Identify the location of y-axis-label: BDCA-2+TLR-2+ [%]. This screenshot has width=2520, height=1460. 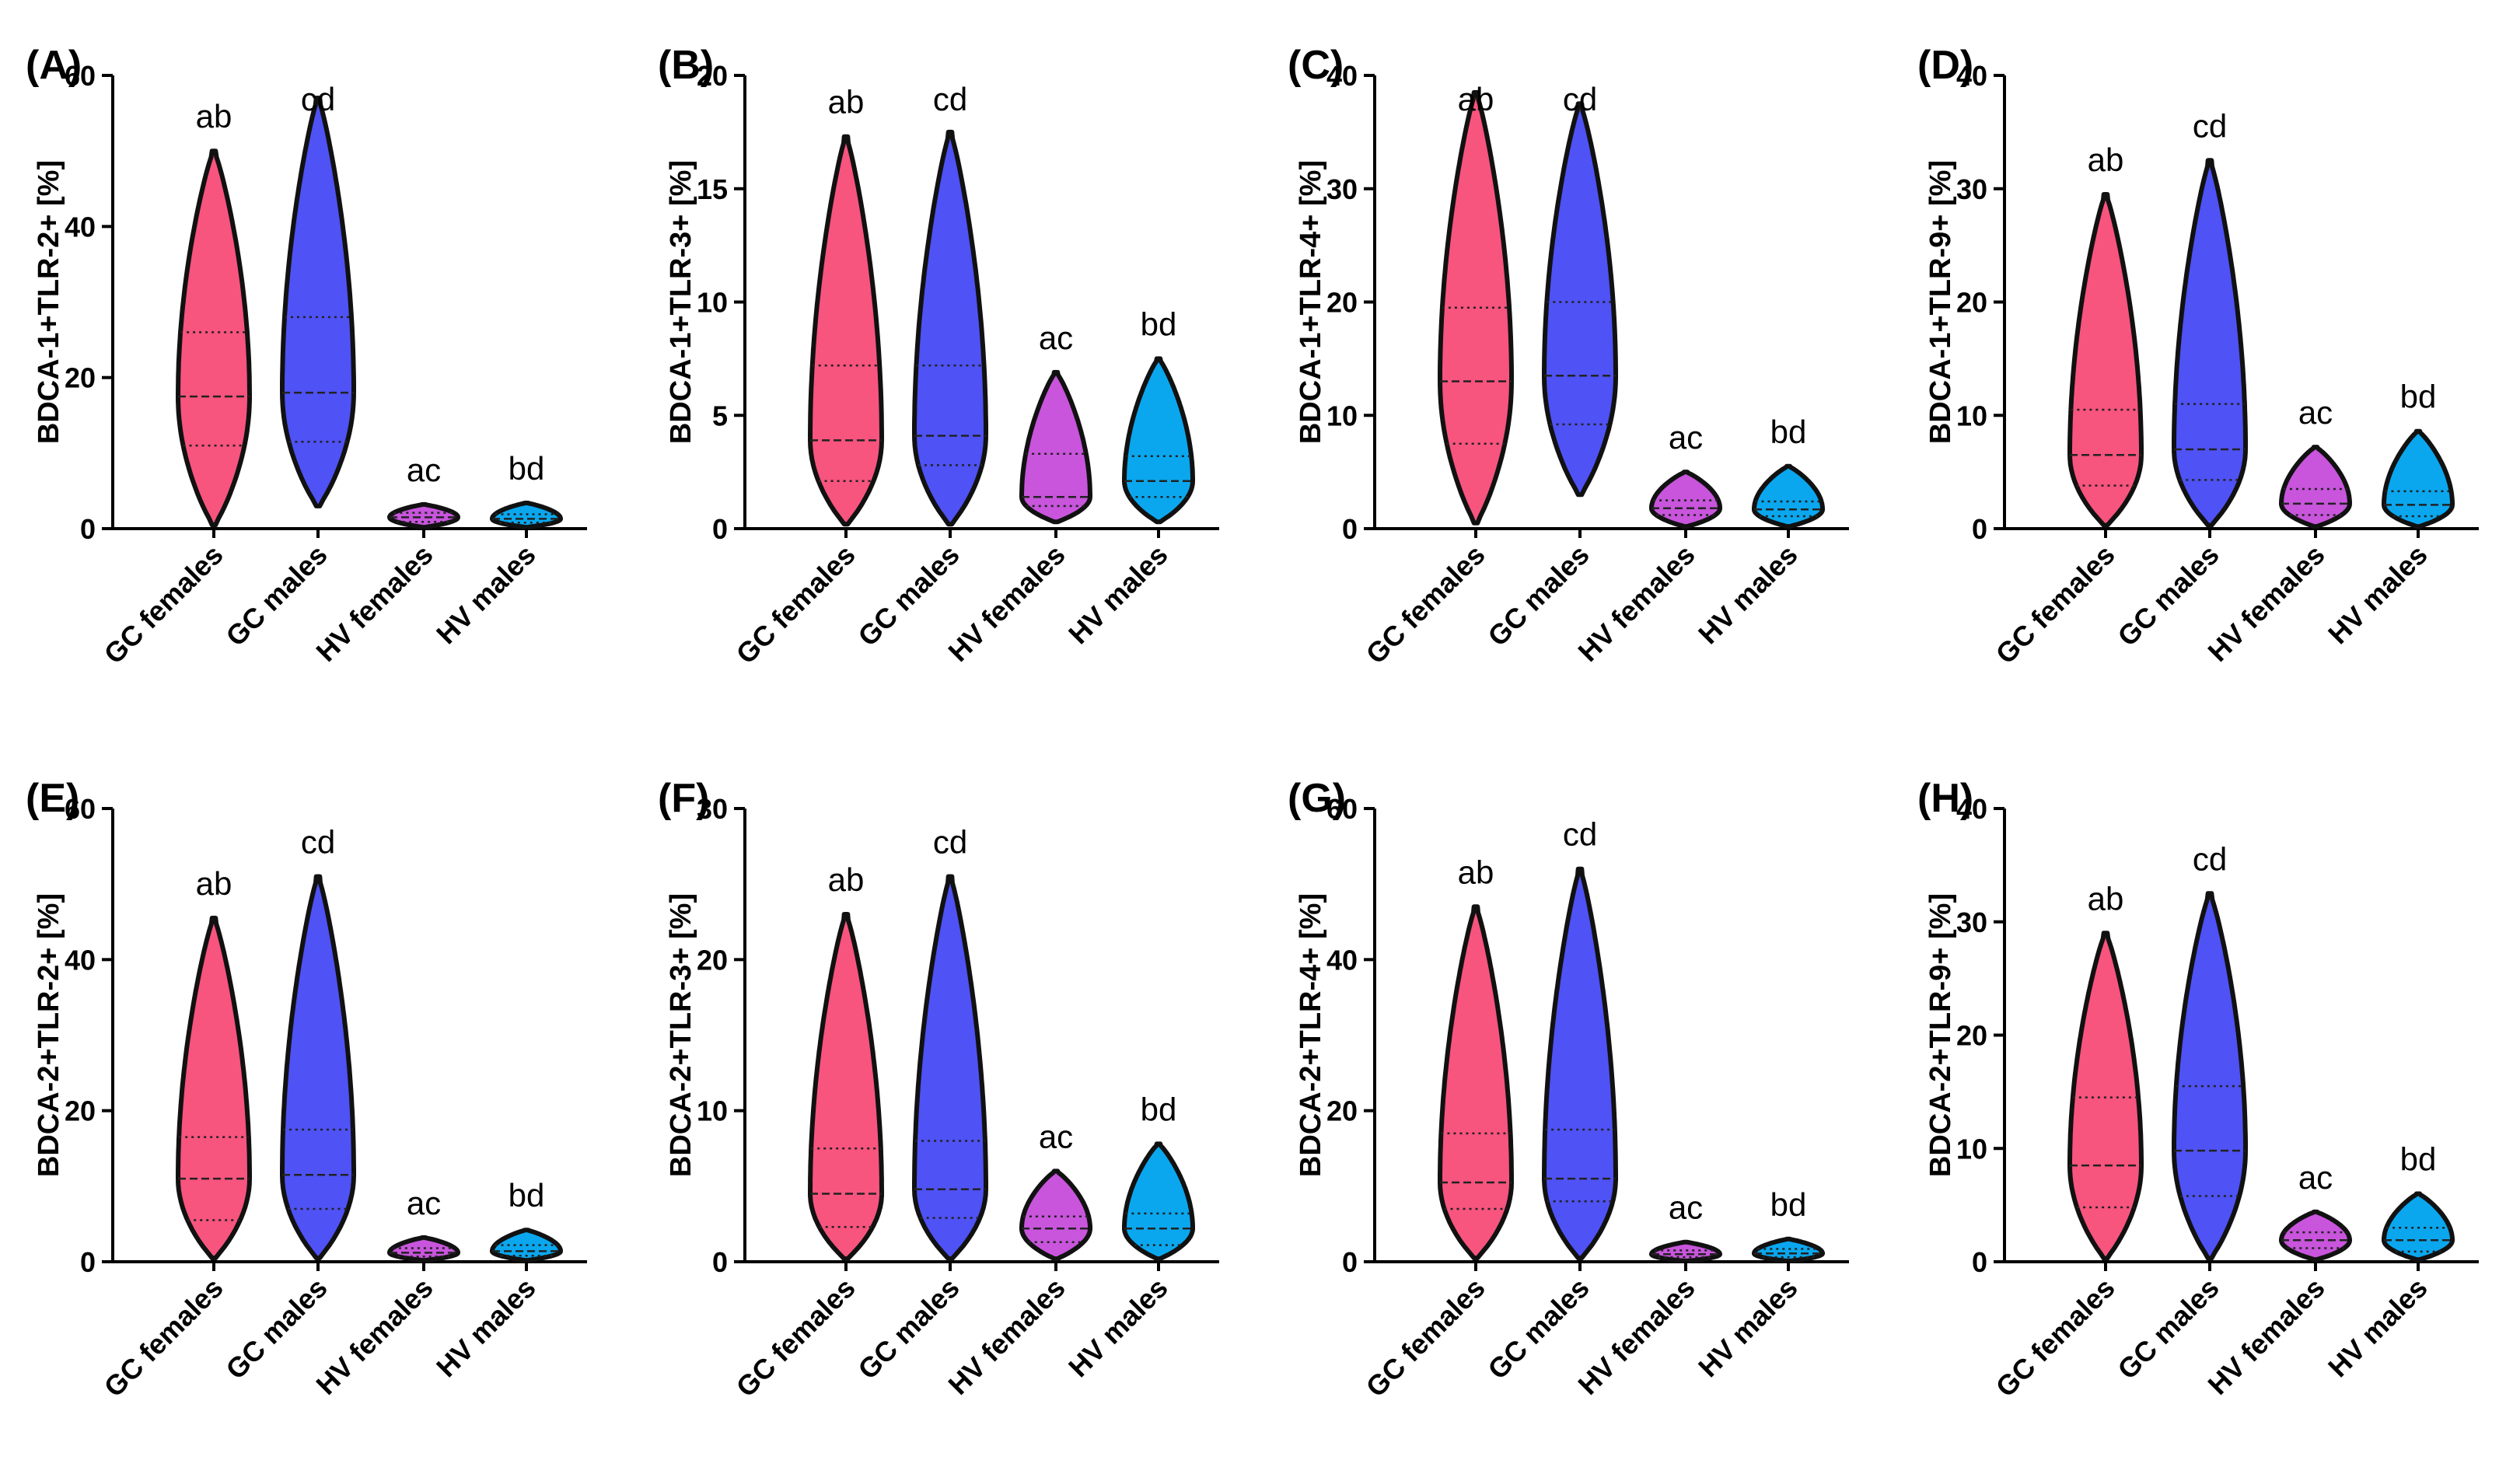
(49, 1035).